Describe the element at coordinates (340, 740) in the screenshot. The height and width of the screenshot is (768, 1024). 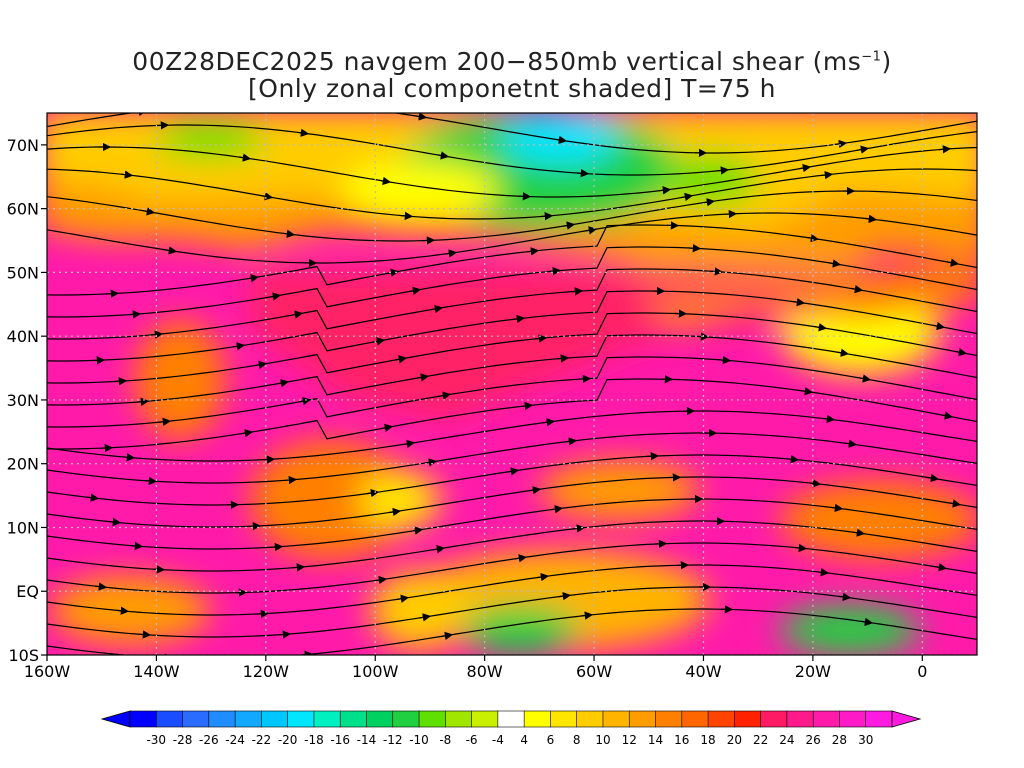
I see `colorbar-label: -16` at that location.